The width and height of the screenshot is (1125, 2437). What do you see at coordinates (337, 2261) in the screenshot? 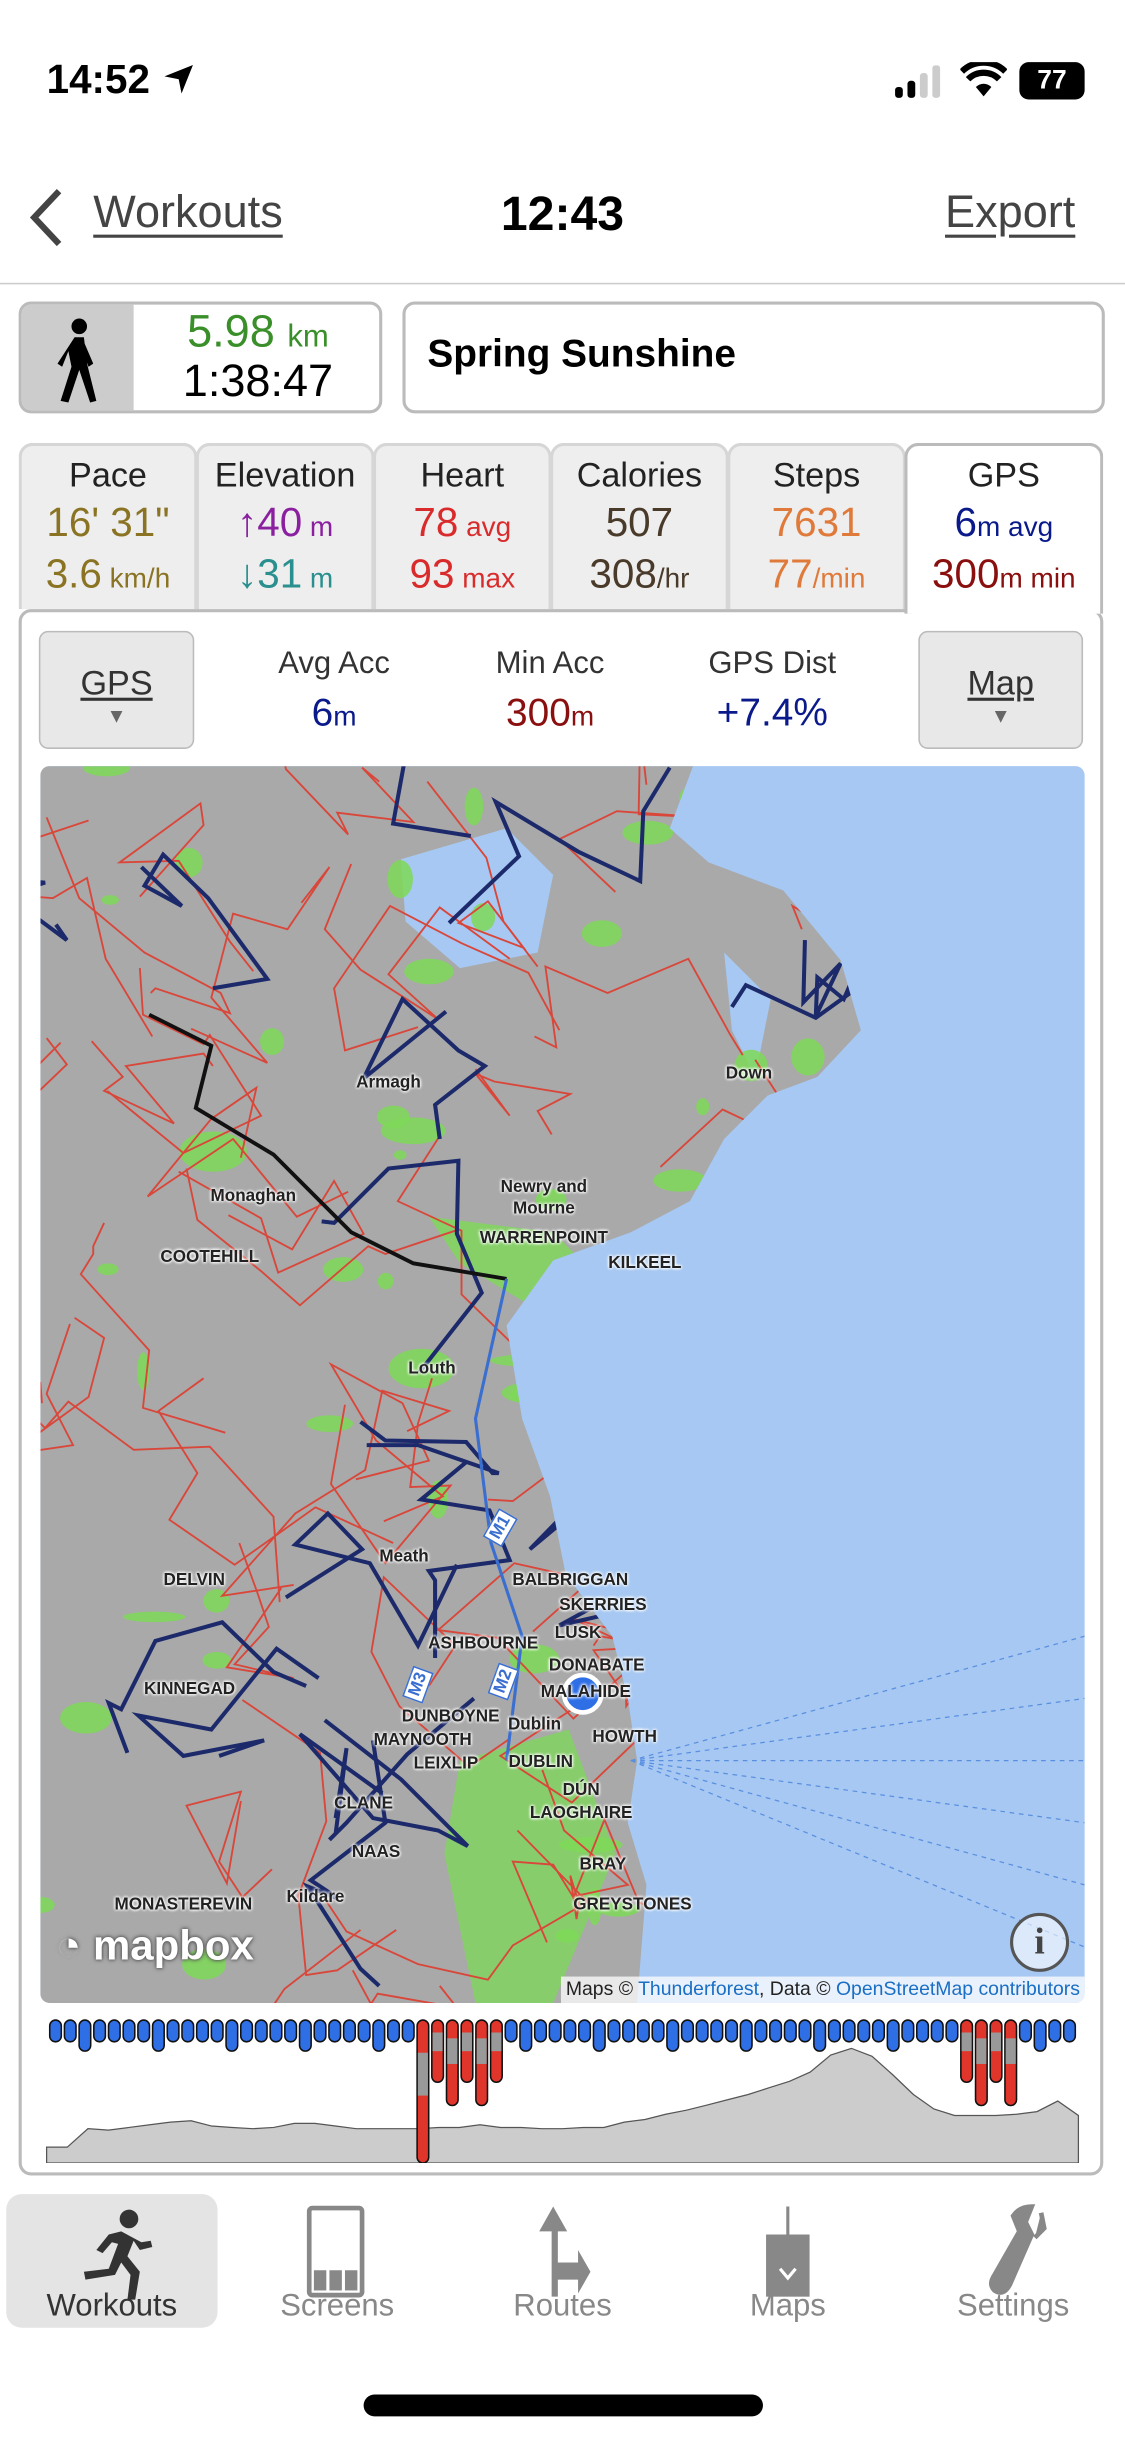
I see `tabbar-screens: Screens` at bounding box center [337, 2261].